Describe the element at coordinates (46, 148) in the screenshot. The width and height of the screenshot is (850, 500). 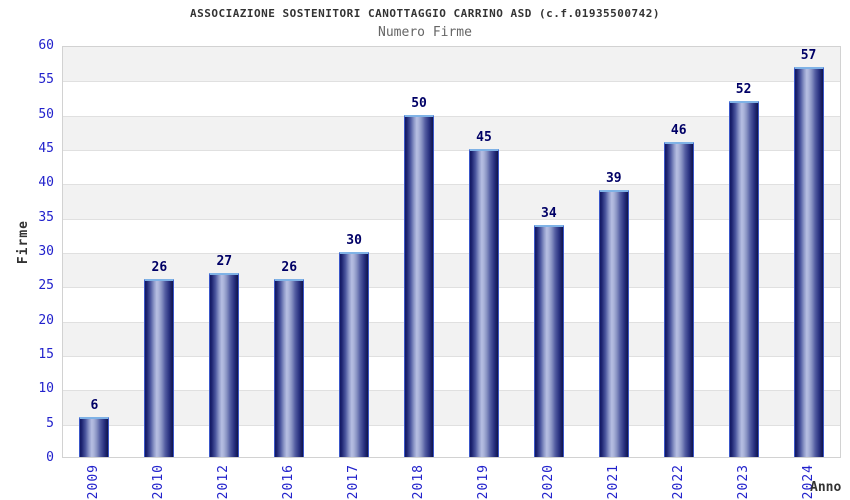
I see `y-tick-label: 45` at that location.